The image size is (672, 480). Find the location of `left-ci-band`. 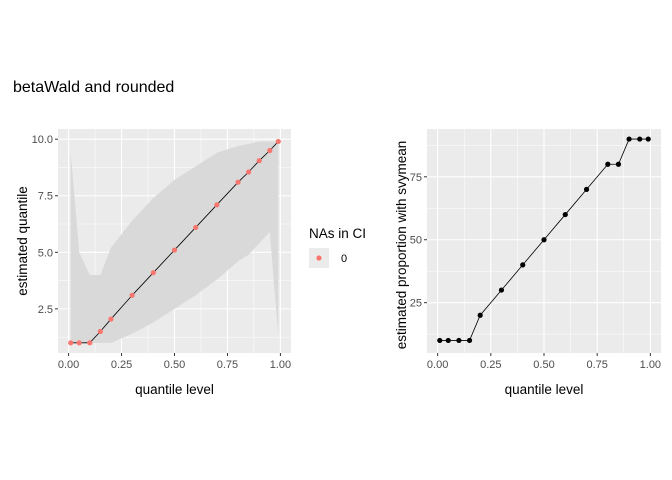

left-ci-band is located at coordinates (174, 242).